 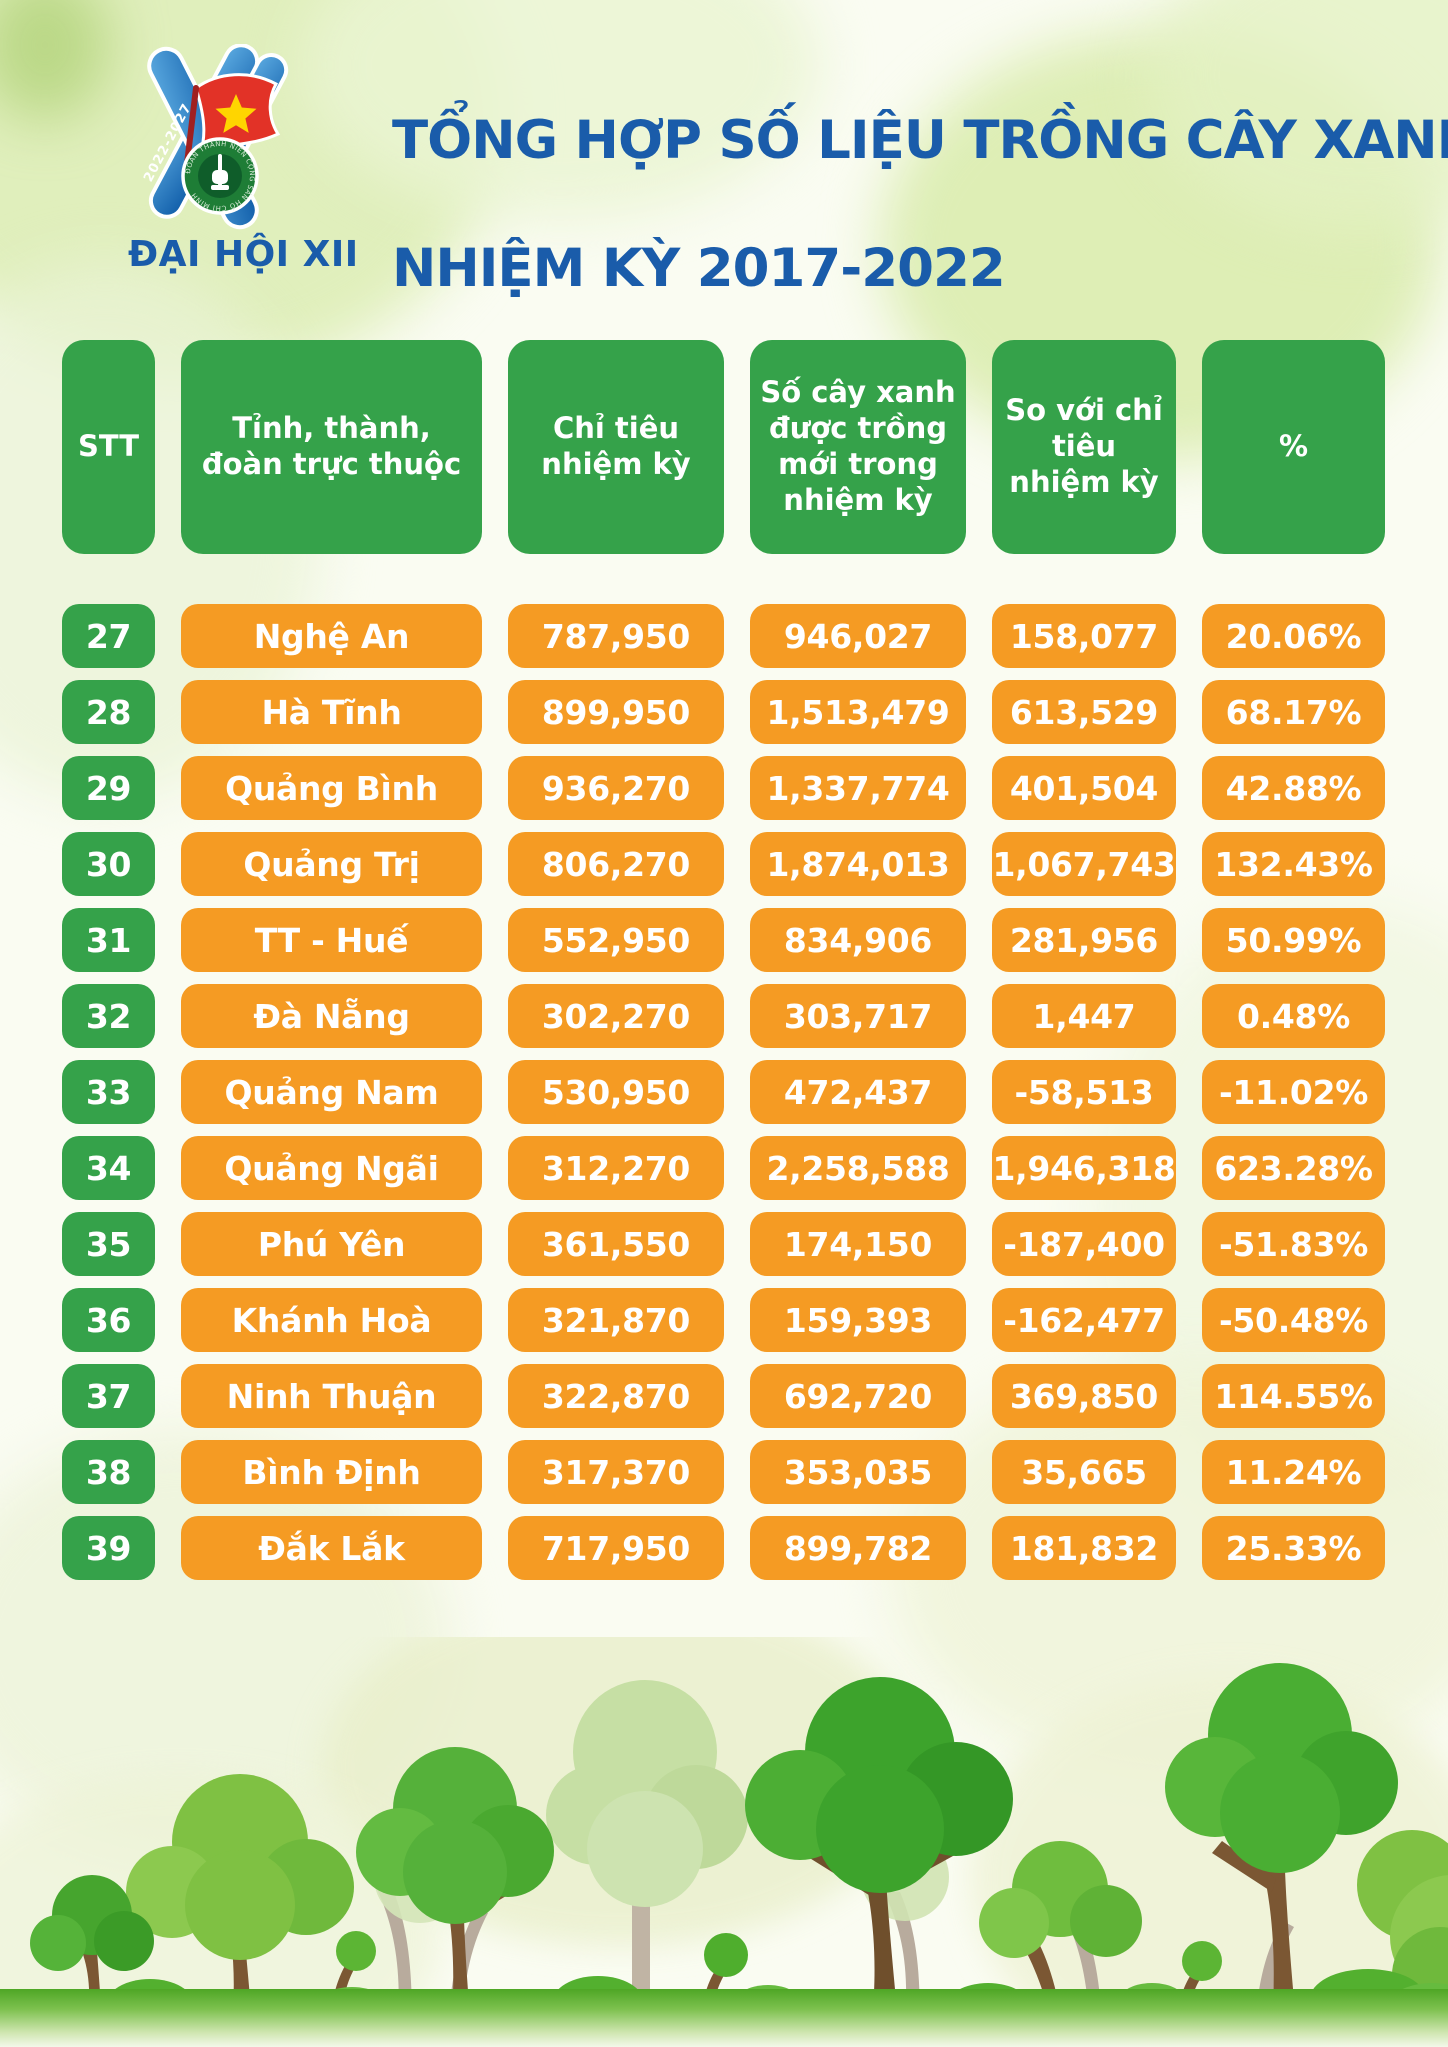 What do you see at coordinates (1084, 788) in the screenshot?
I see `diff-cell: 401,504` at bounding box center [1084, 788].